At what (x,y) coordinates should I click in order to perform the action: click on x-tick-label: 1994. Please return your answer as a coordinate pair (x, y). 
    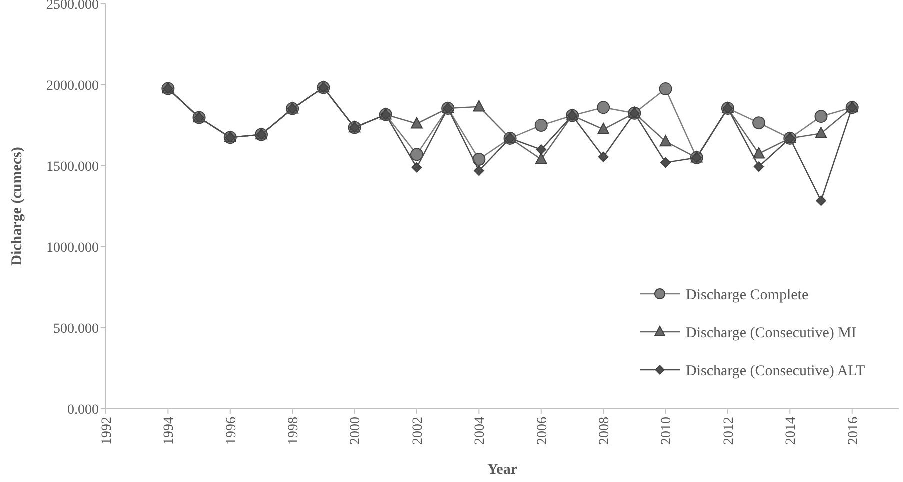
    Looking at the image, I should click on (170, 431).